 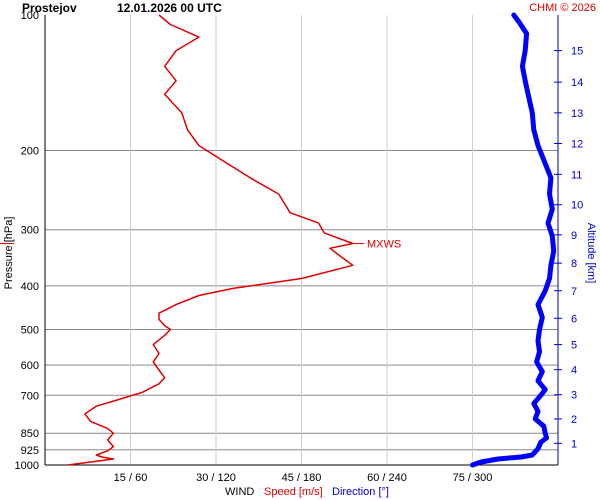 I want to click on pressure-tick-label: 850, so click(x=30, y=434).